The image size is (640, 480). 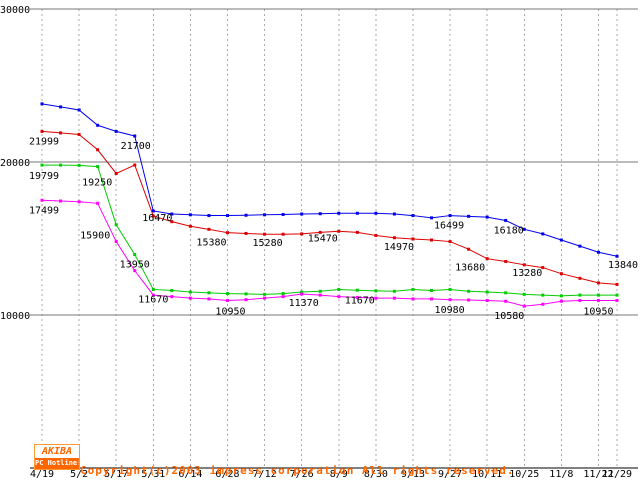 I want to click on data-point-label: 15280, so click(x=268, y=243).